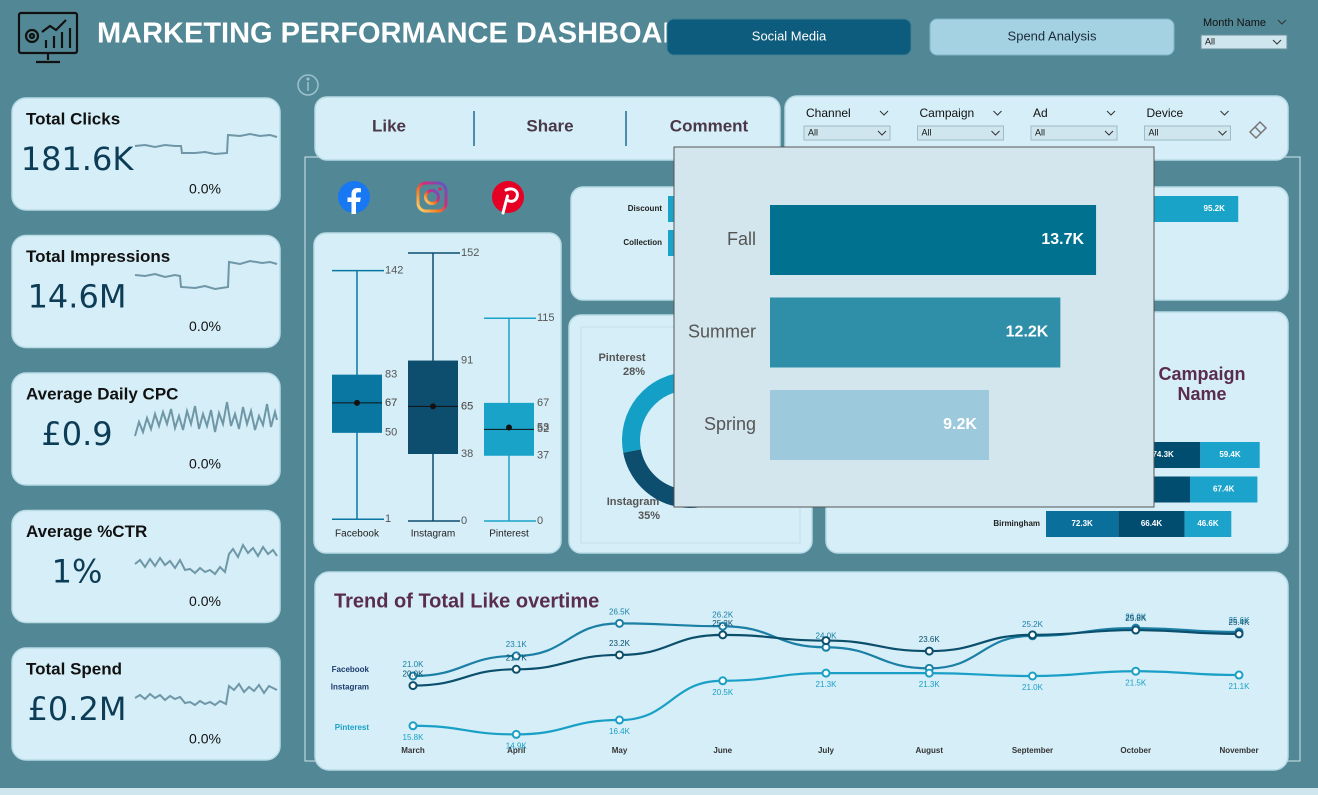 This screenshot has height=795, width=1318. I want to click on point-label: 21.3K, so click(930, 684).